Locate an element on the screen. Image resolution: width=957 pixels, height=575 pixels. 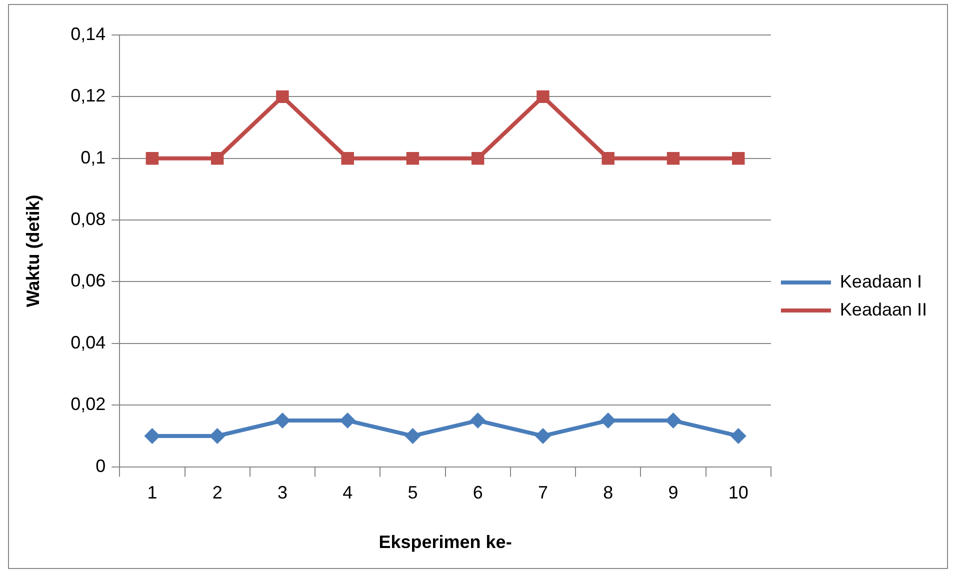
y-axis-title: Waktu (detik) is located at coordinates (32, 251).